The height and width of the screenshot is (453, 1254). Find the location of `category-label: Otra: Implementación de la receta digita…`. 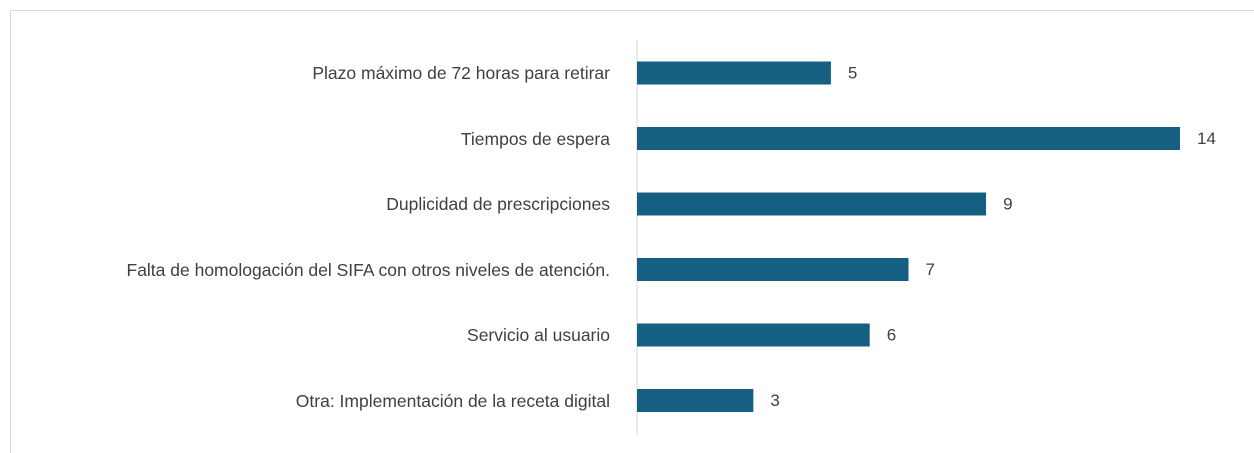

category-label: Otra: Implementación de la receta digita… is located at coordinates (452, 400).